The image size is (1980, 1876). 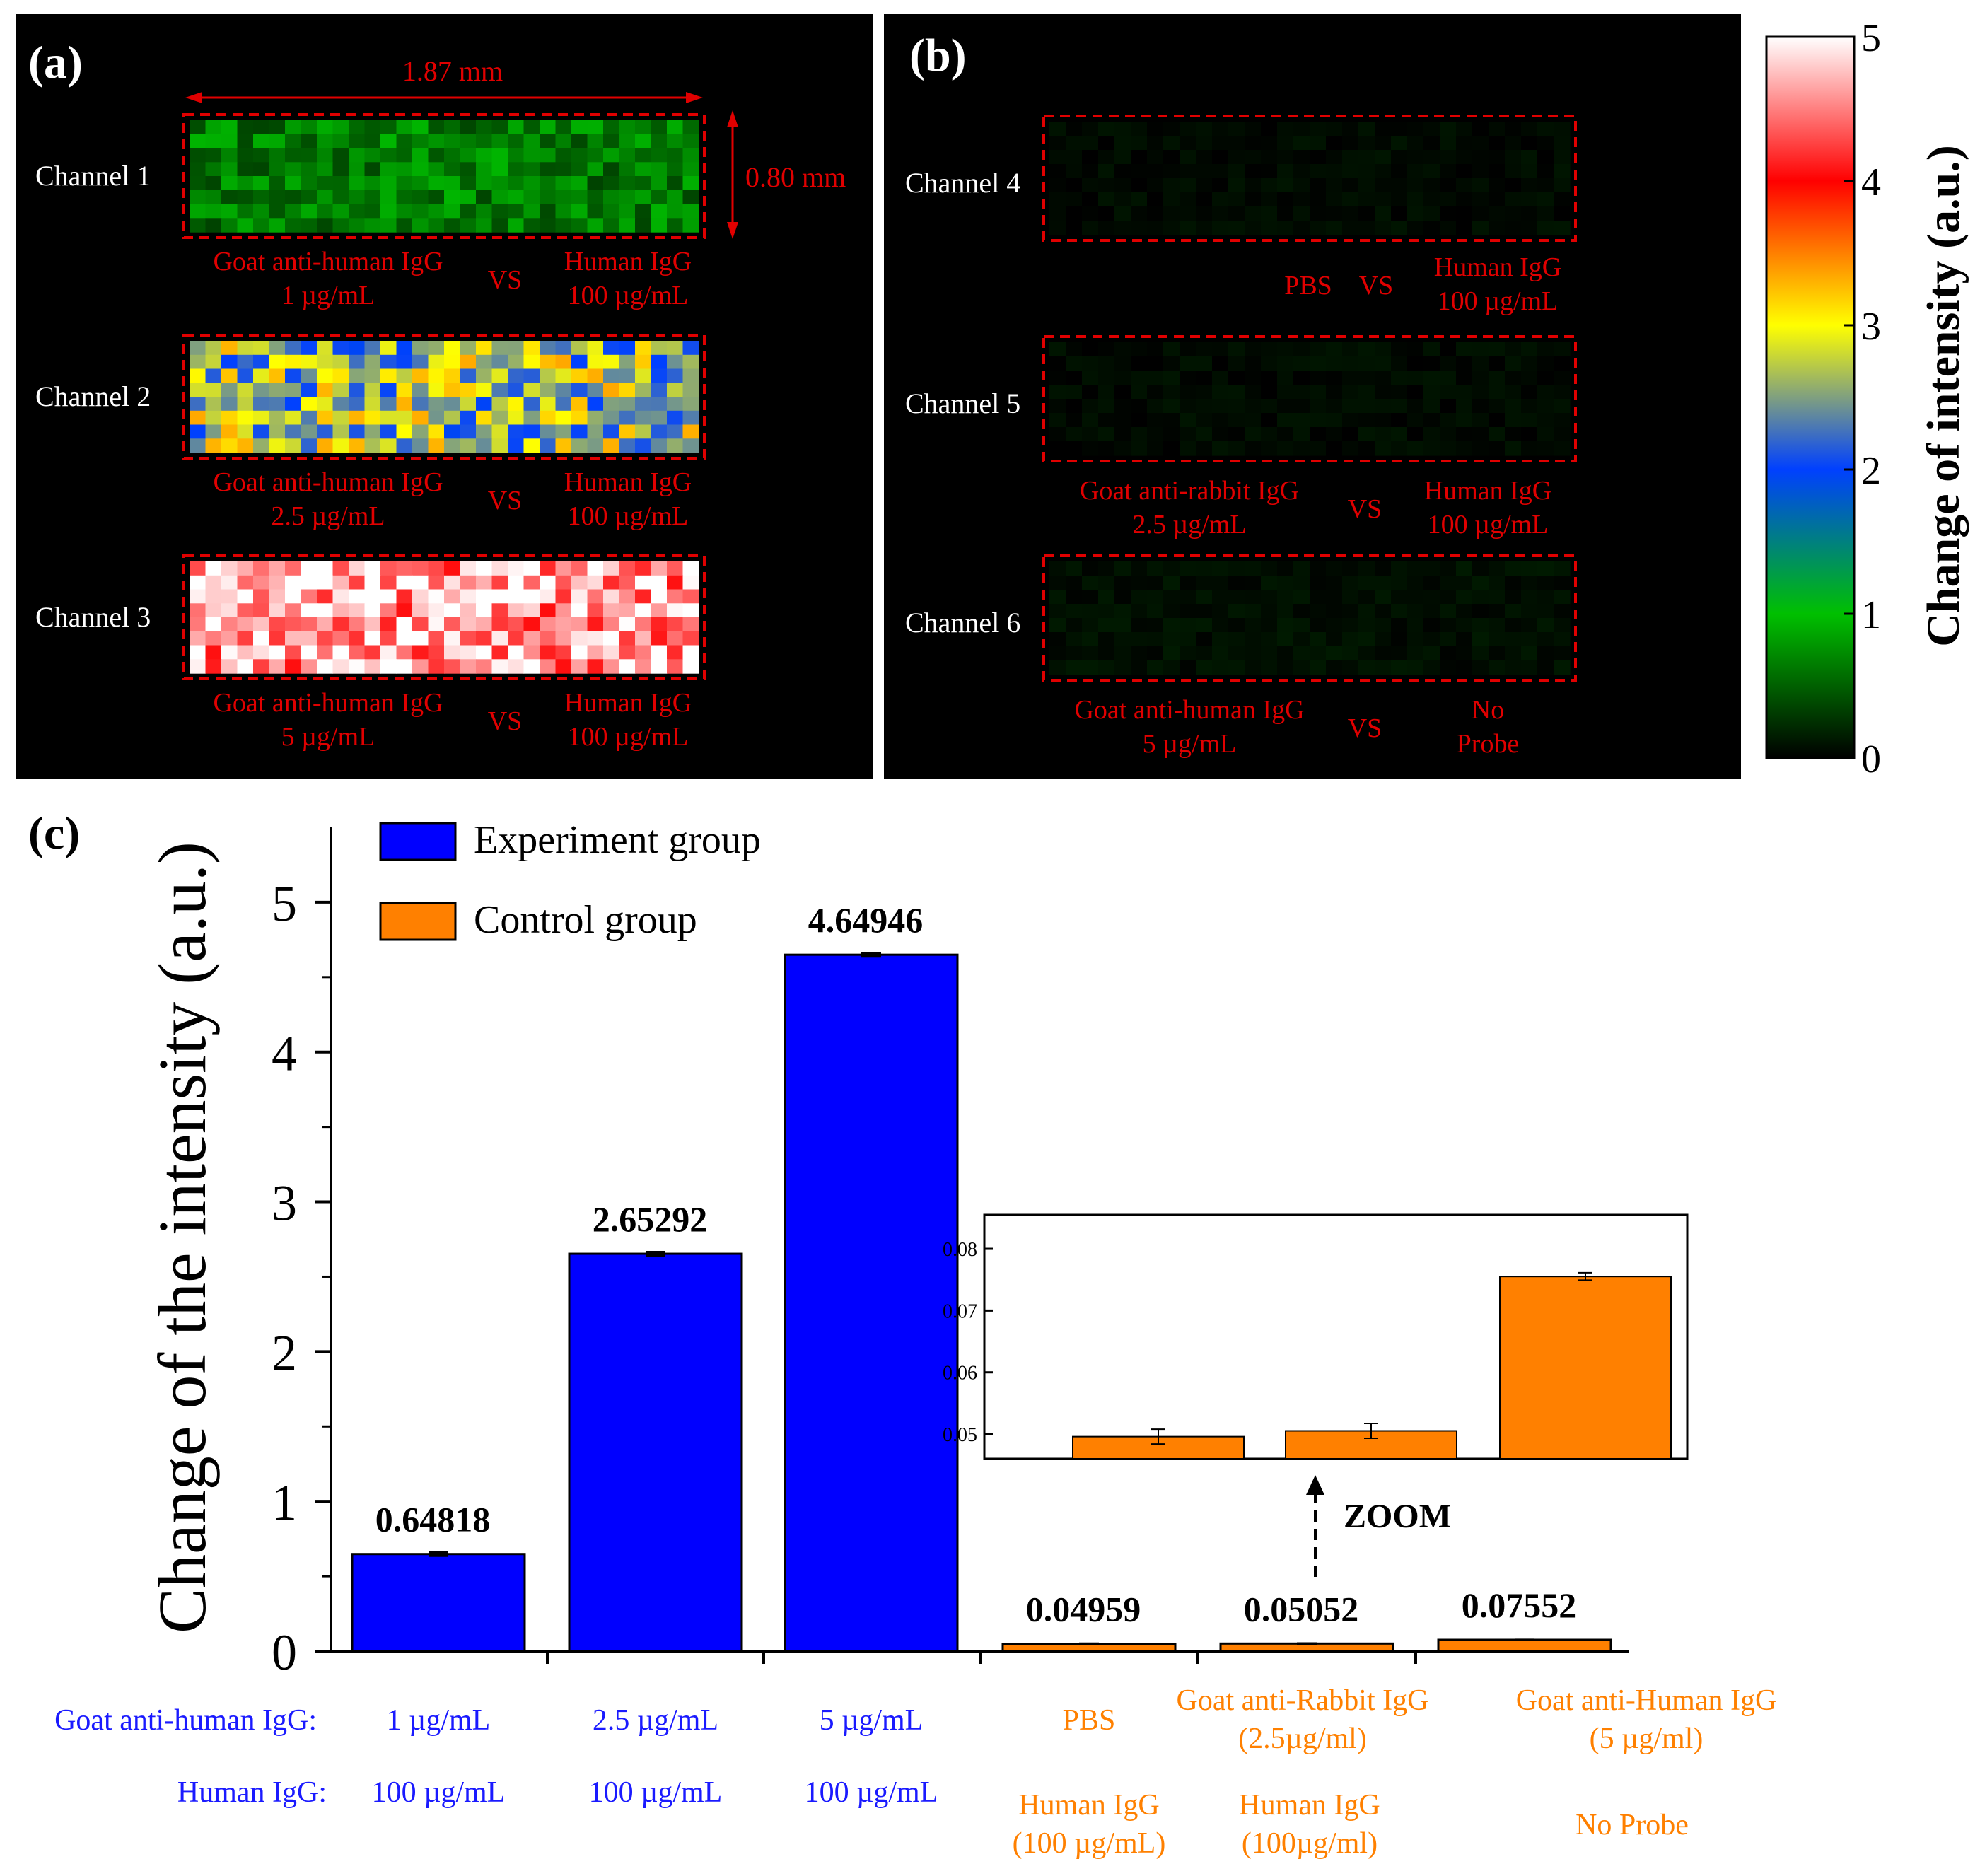 I want to click on channel-roi-box, so click(x=444, y=397).